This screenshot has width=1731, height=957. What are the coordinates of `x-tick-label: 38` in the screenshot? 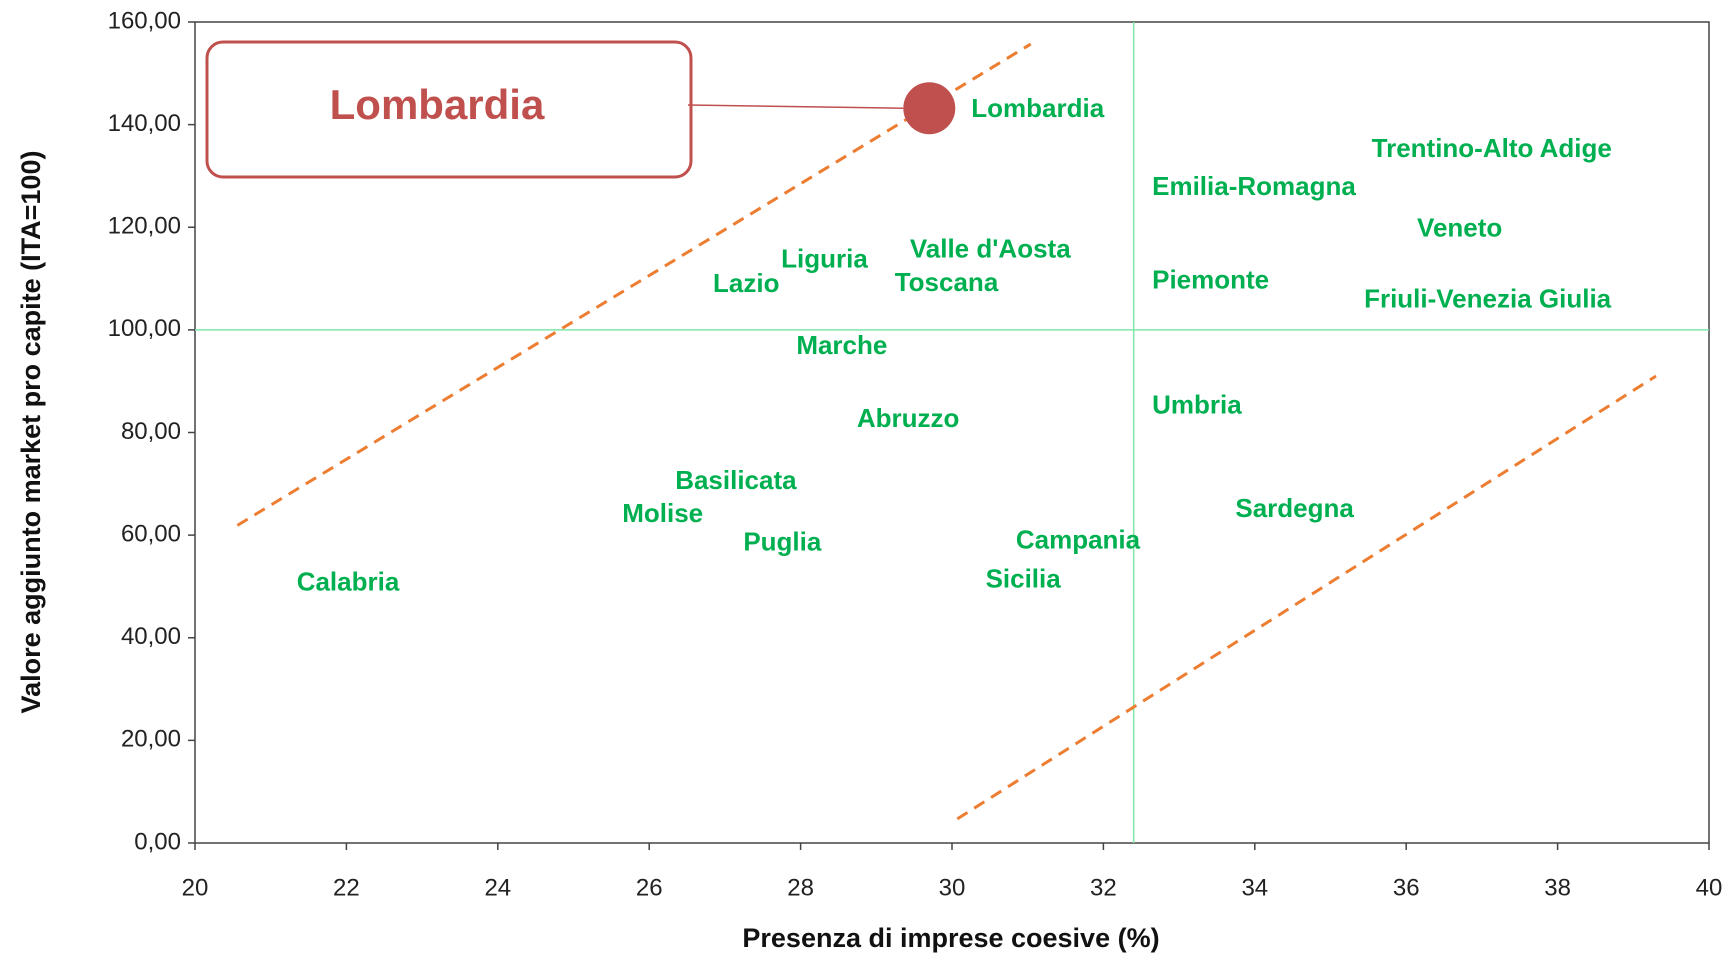 It's located at (1557, 887).